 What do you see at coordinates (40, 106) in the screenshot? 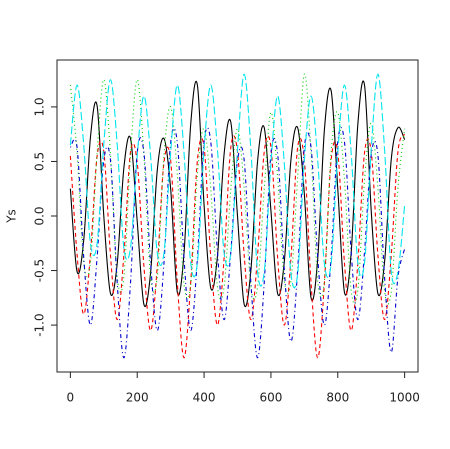
I see `y-tick-label: 1.0` at bounding box center [40, 106].